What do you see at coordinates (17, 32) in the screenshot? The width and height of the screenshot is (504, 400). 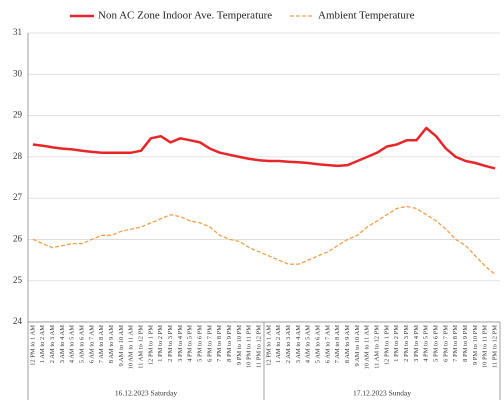 I see `y-tick-label: 31` at bounding box center [17, 32].